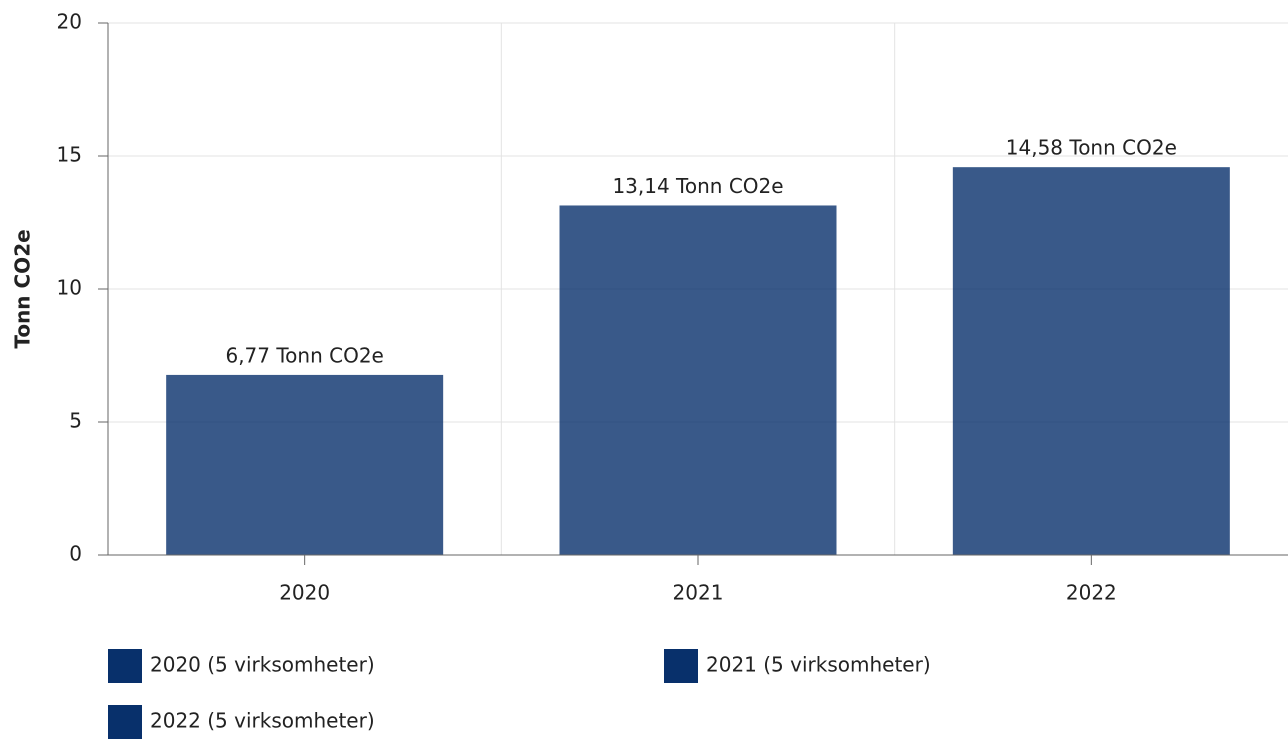  I want to click on y-tick-label: 20, so click(69, 22).